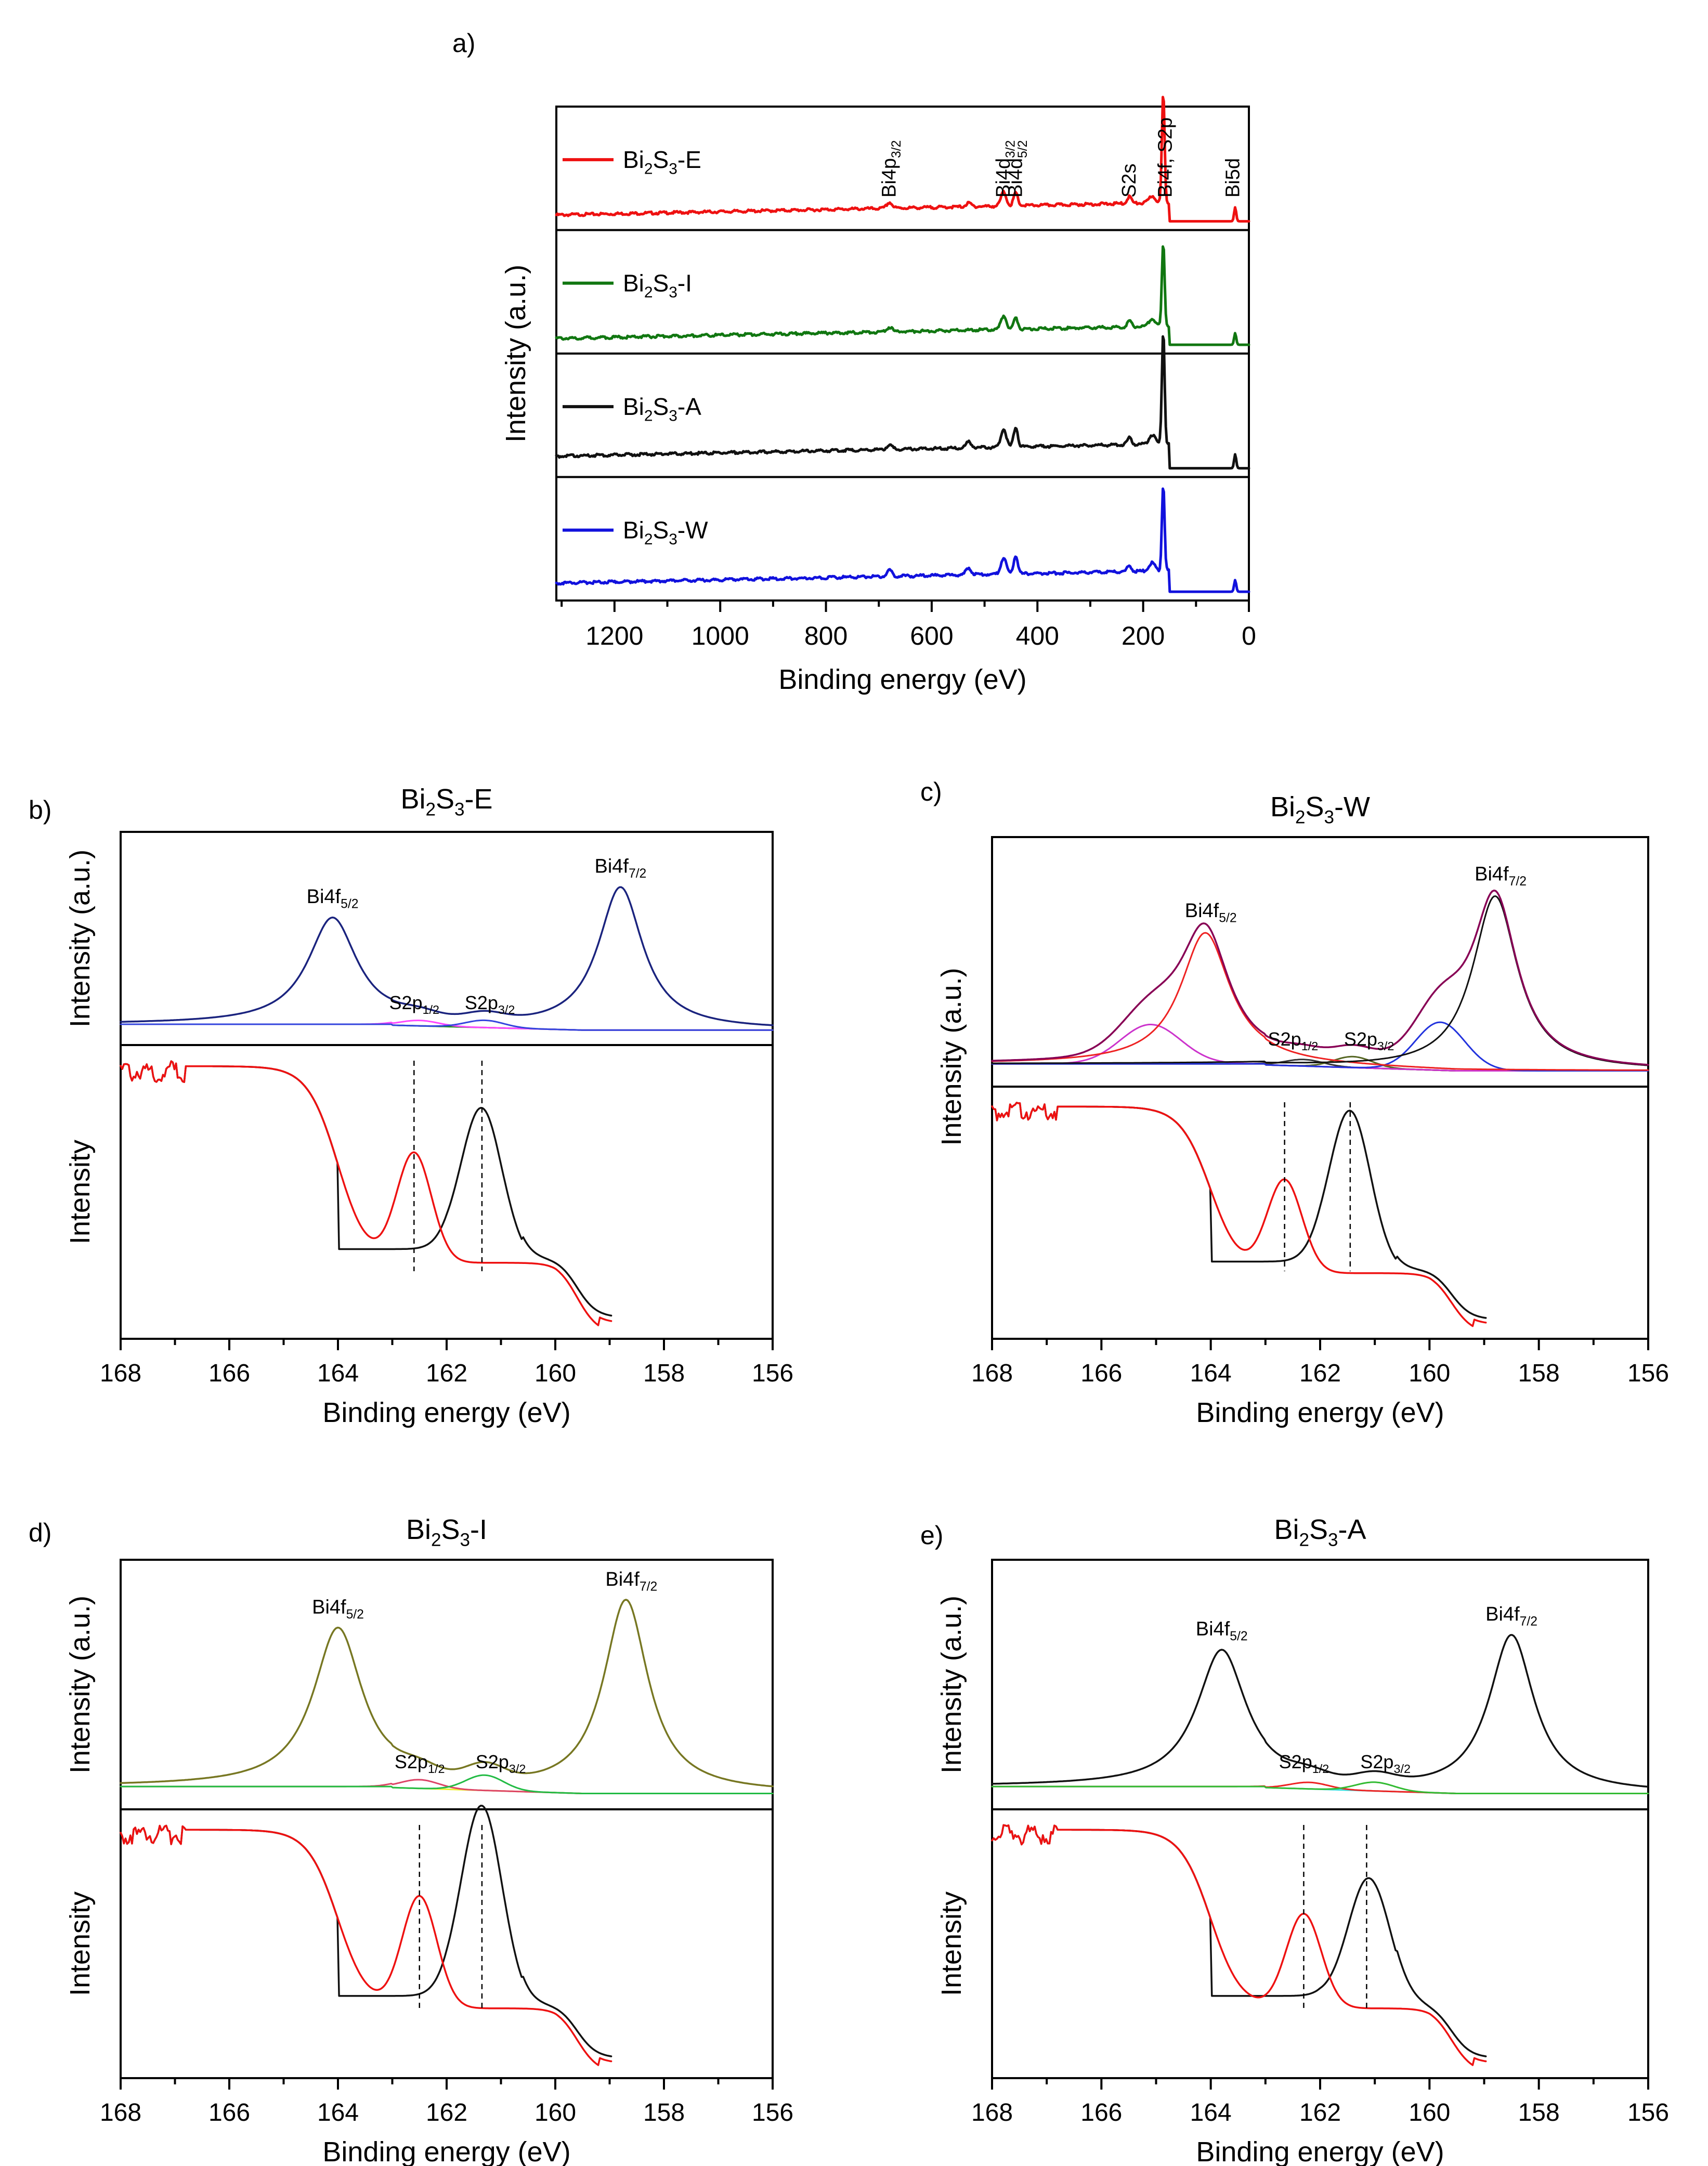 The width and height of the screenshot is (1708, 2166). Describe the element at coordinates (1211, 1374) in the screenshot. I see `tick-label-c-164: 164` at that location.